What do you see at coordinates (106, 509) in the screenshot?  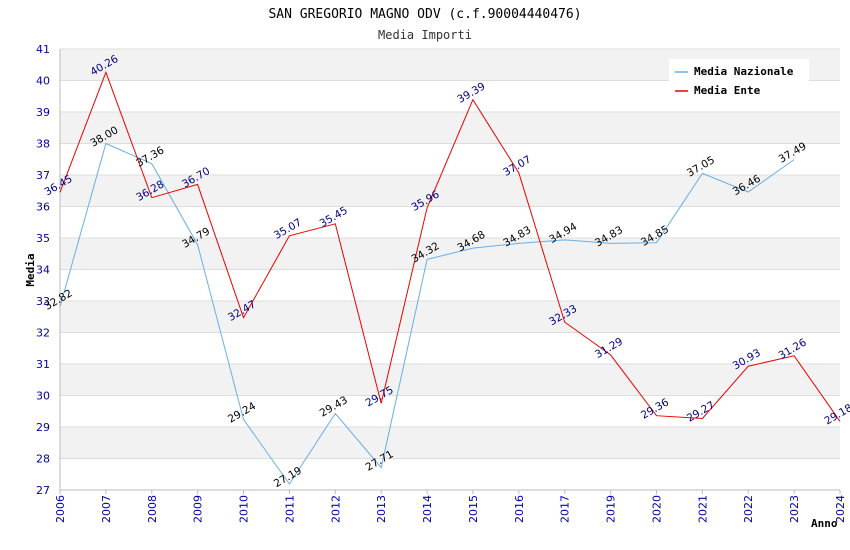 I see `x-tick-label: 2007` at bounding box center [106, 509].